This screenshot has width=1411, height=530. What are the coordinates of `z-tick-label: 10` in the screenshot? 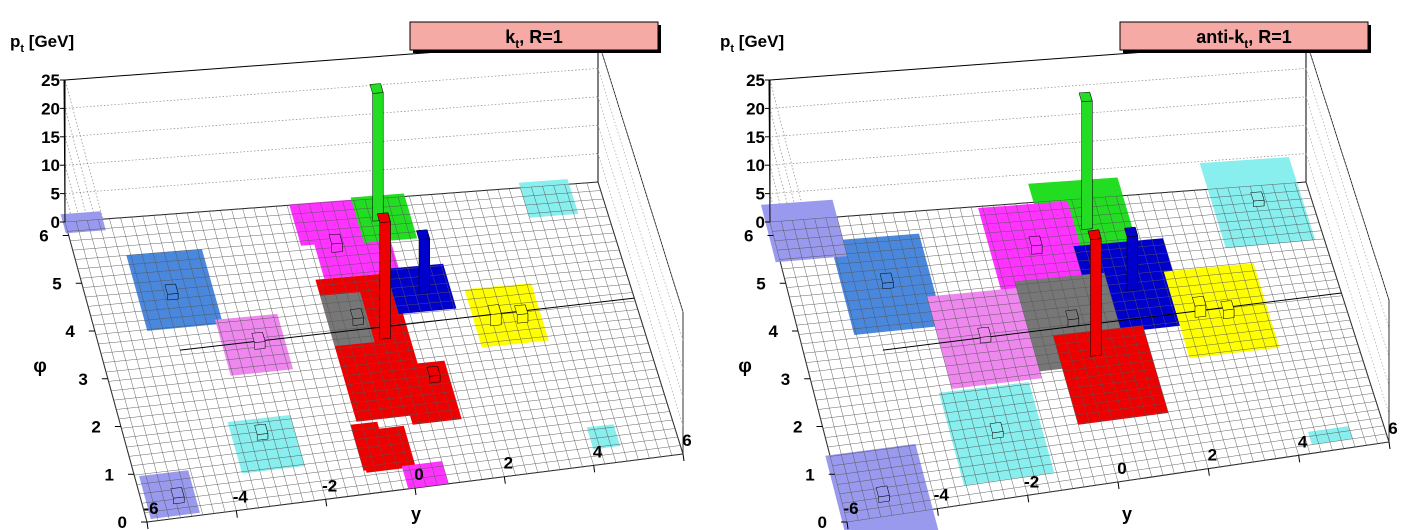 It's located at (755, 165).